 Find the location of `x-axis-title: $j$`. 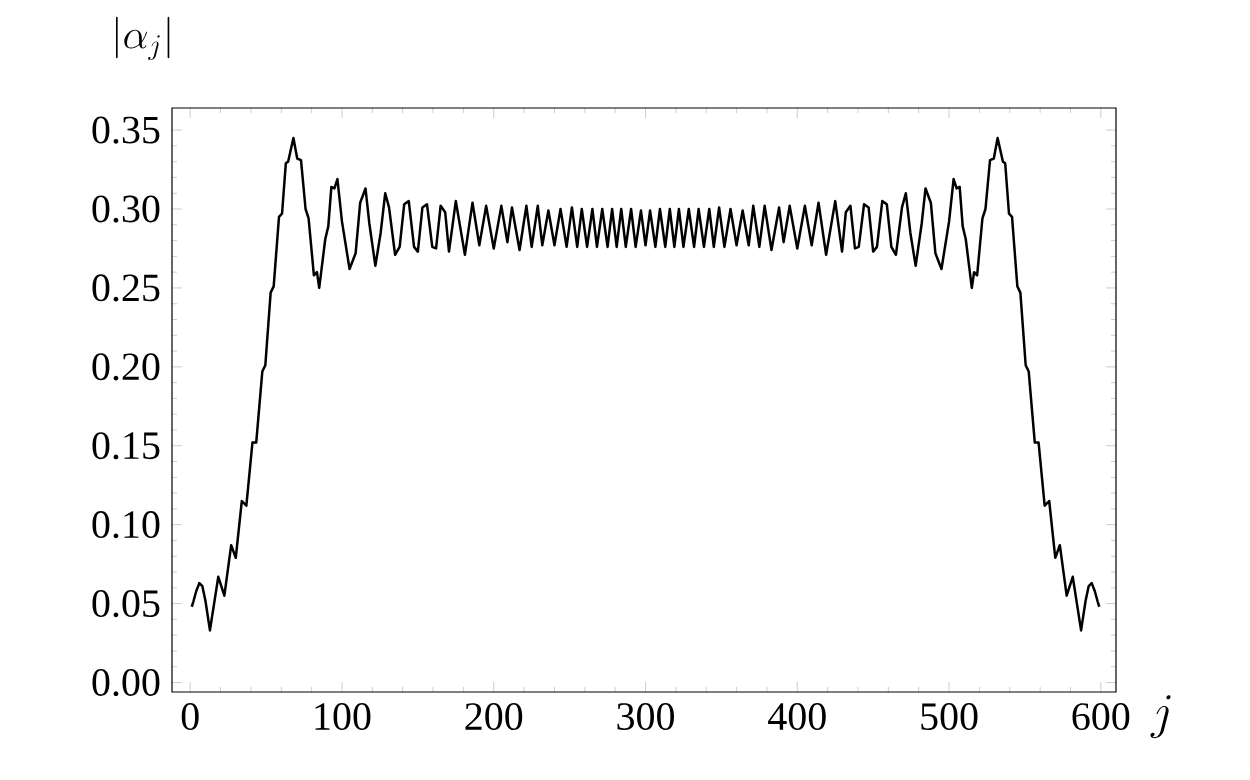

x-axis-title: $j$ is located at coordinates (1160, 717).